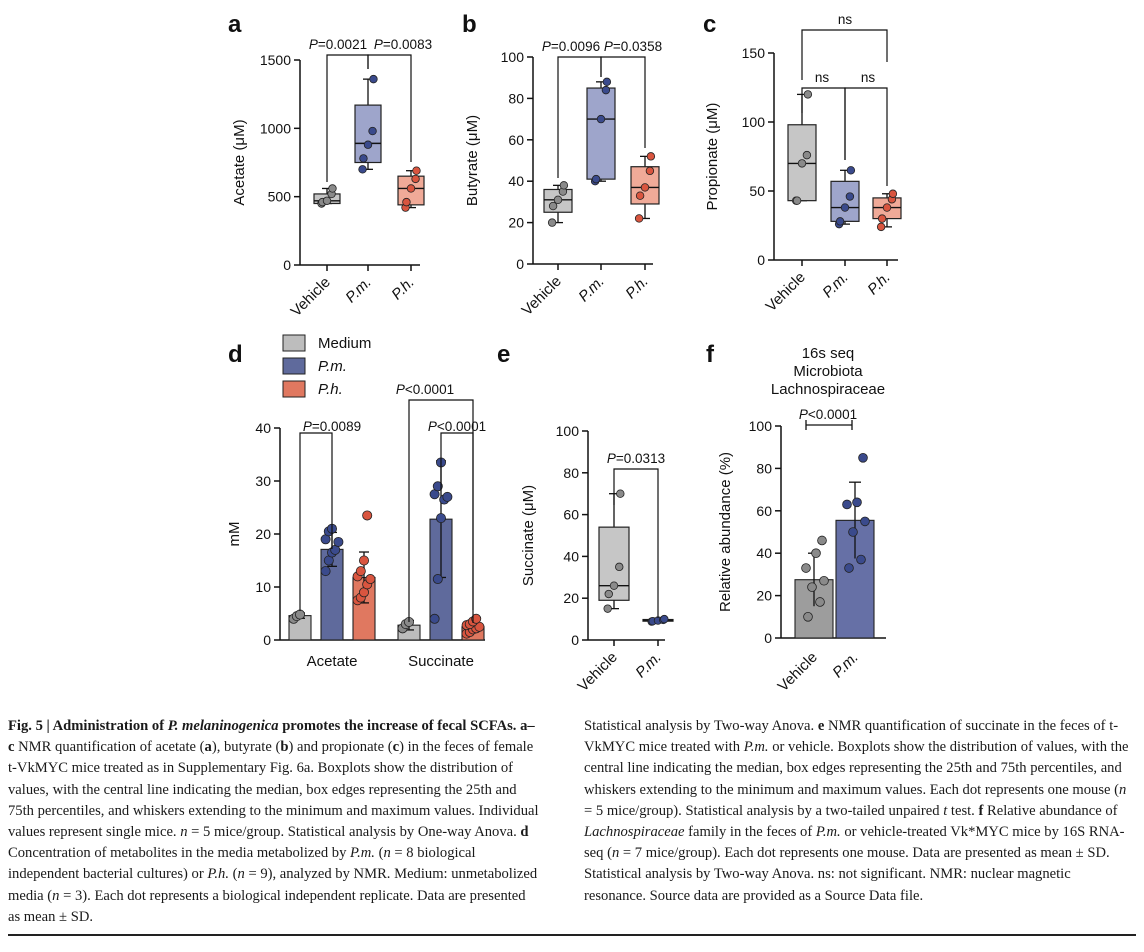  Describe the element at coordinates (754, 53) in the screenshot. I see `panel-c-y-tick-label: 150` at that location.